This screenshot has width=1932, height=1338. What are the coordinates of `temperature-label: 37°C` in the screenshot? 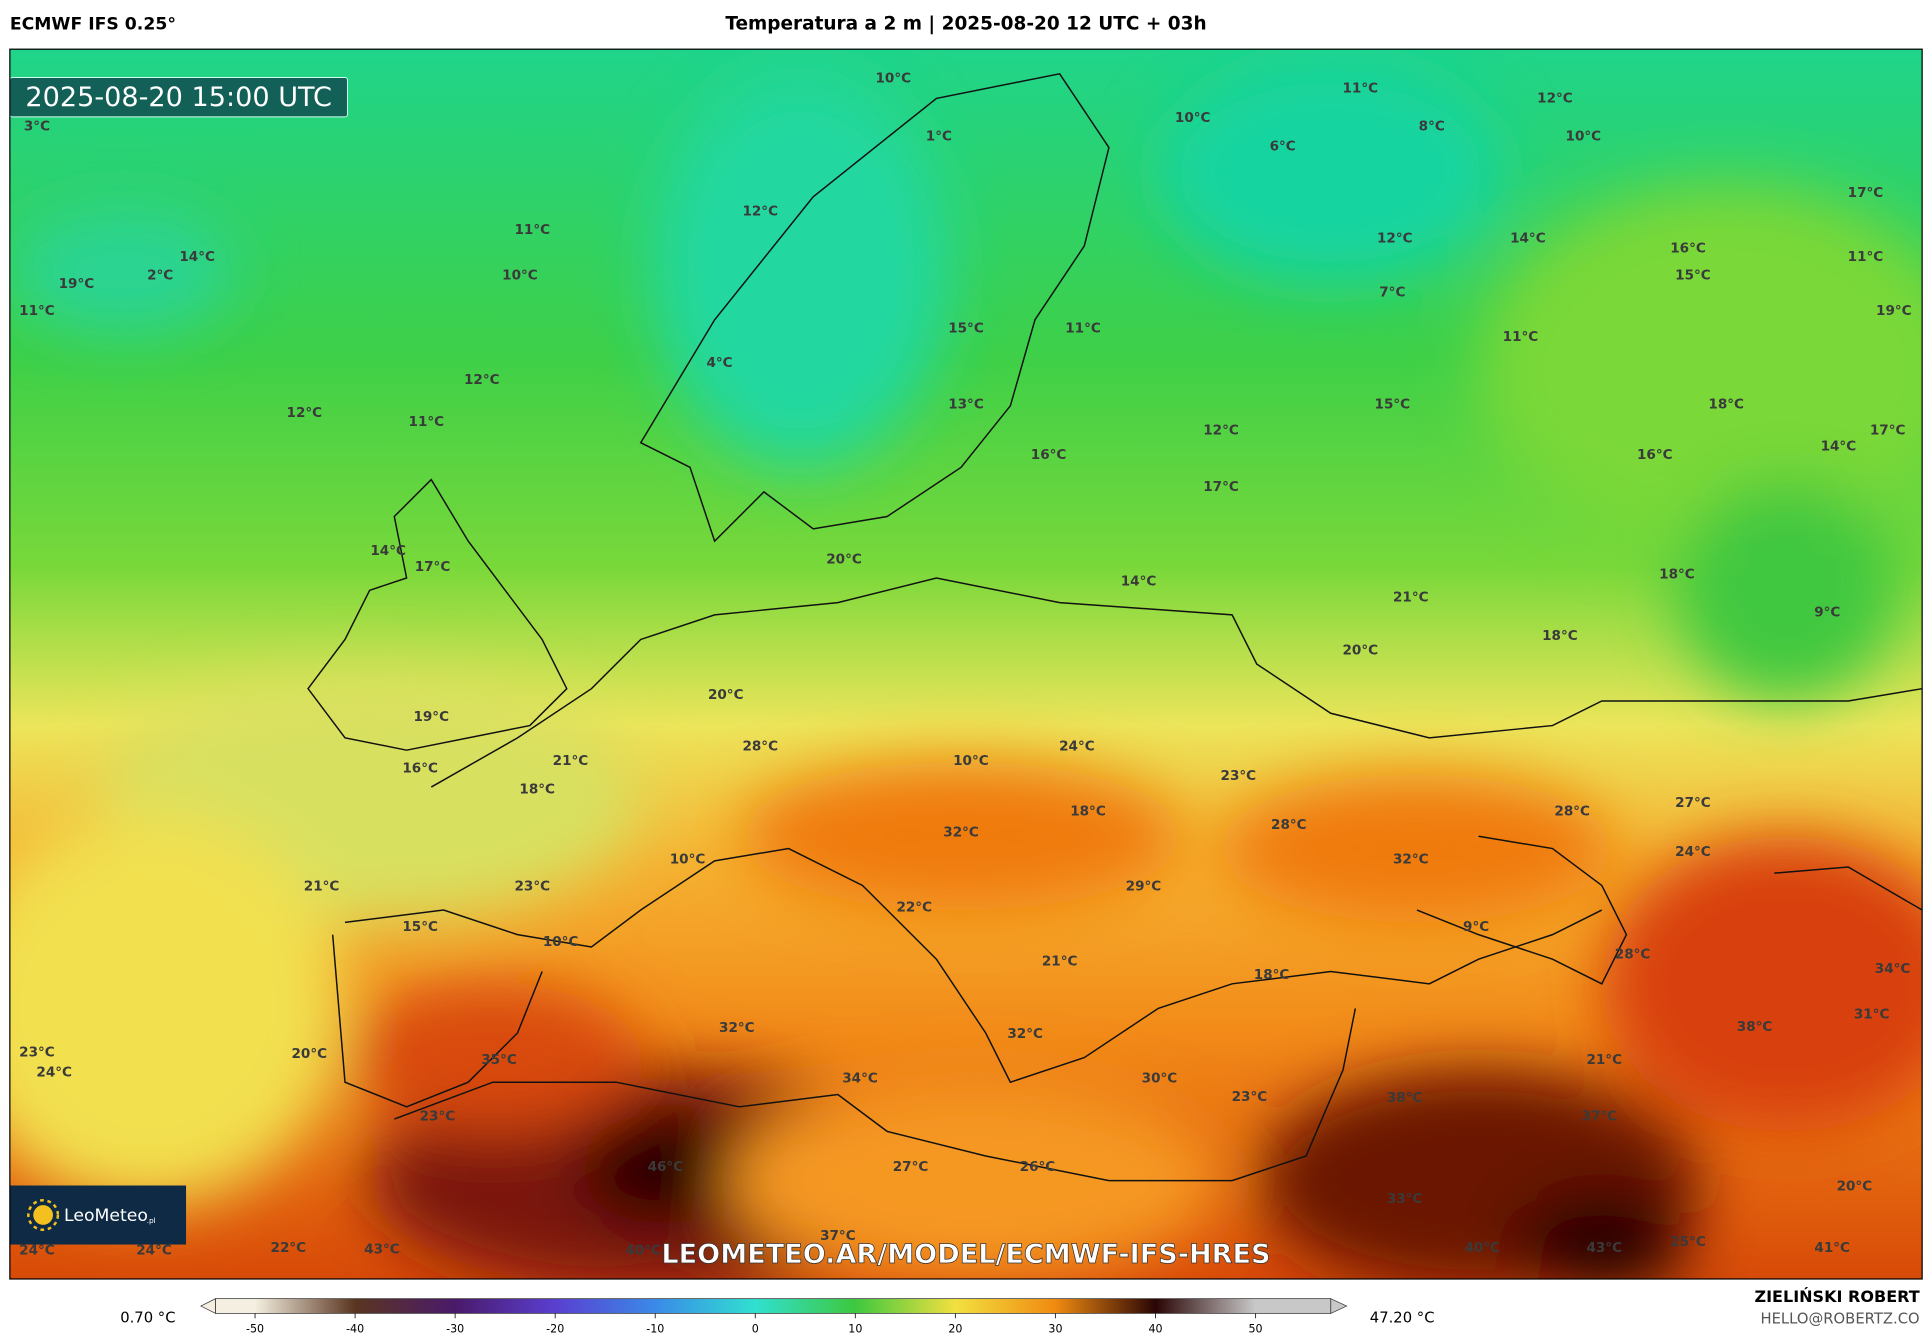 It's located at (1600, 1117).